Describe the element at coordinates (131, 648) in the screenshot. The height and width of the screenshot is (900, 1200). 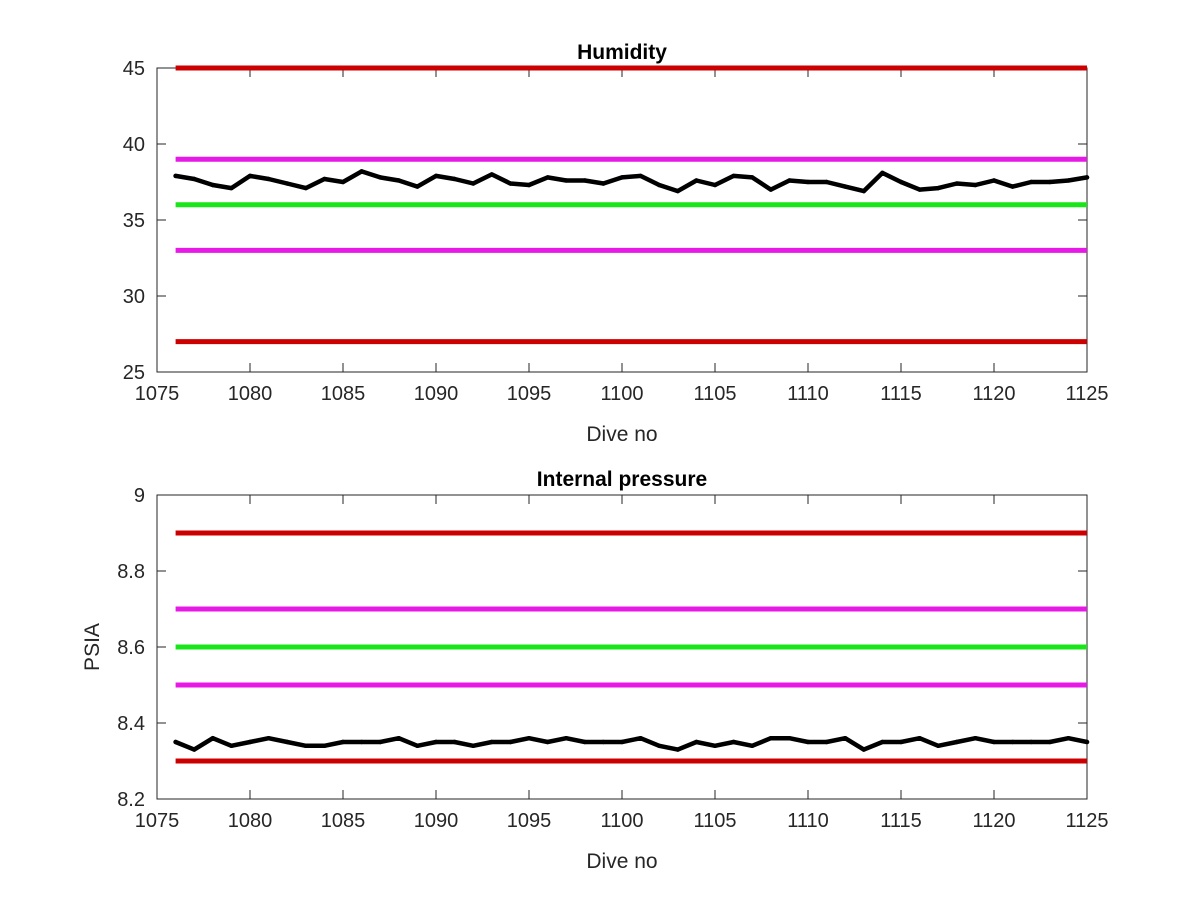
I see `y-tick-label: 8.6` at that location.